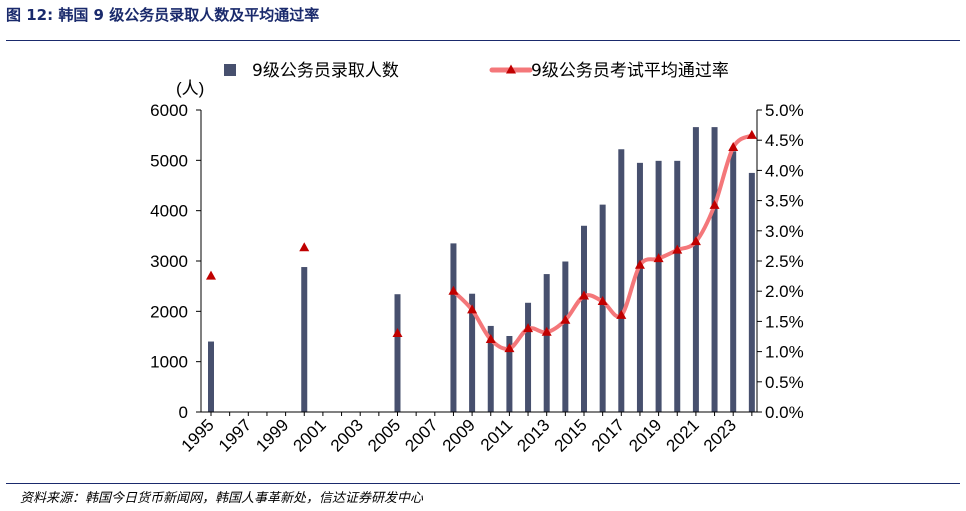 The width and height of the screenshot is (966, 511). I want to click on pass-rate-point-2022, so click(714, 204).